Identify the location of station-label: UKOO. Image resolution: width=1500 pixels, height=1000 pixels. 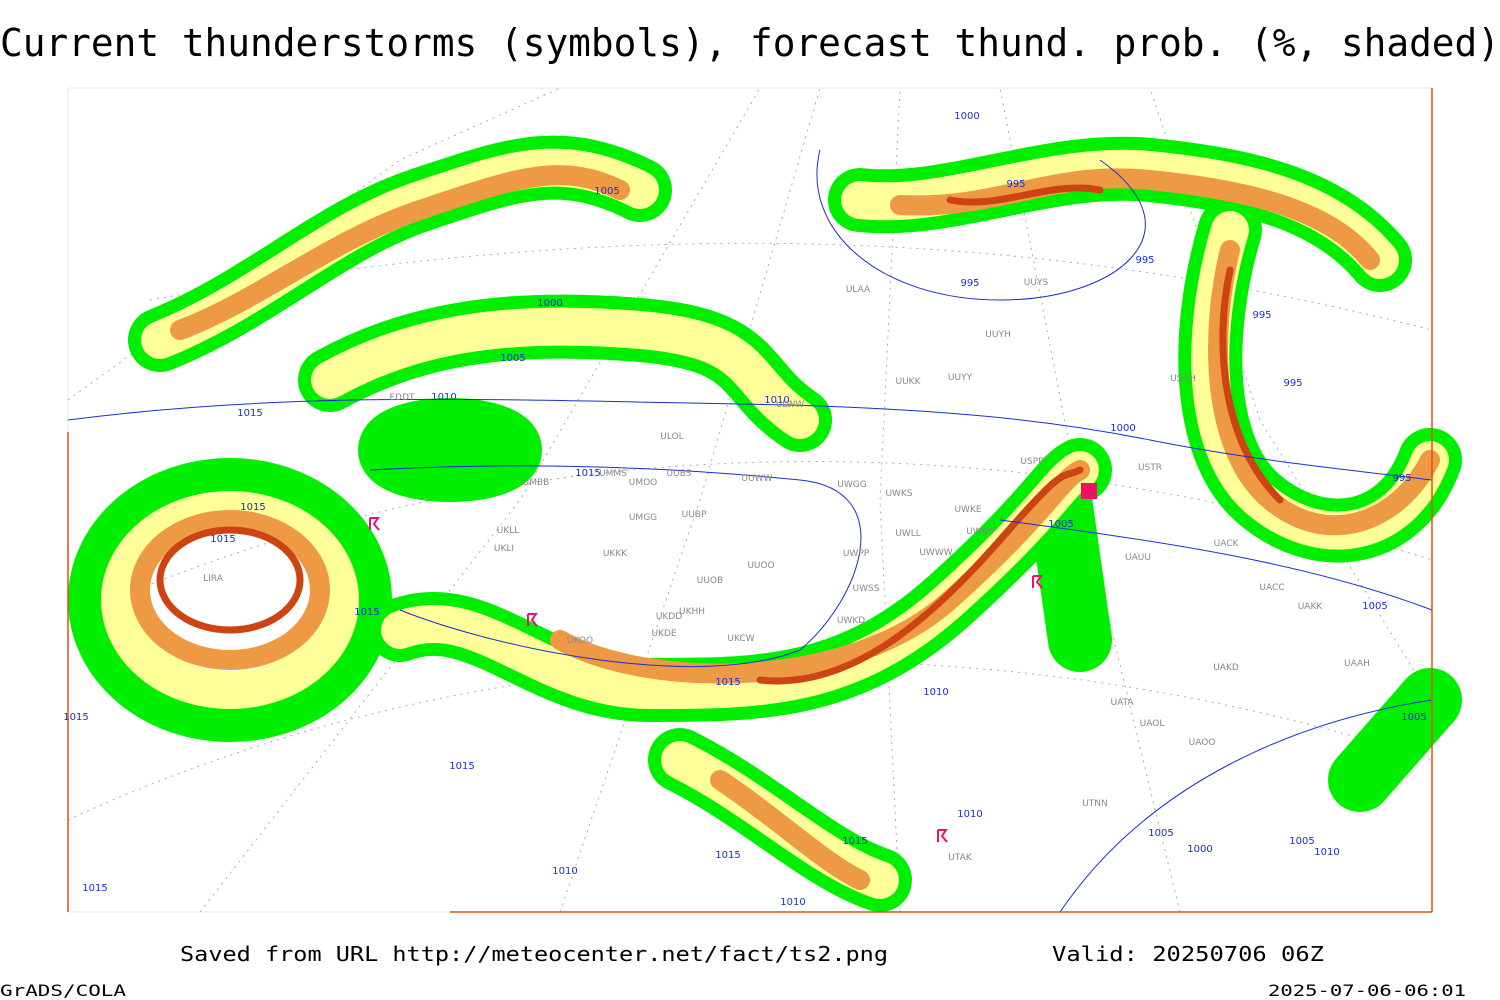
(580, 641).